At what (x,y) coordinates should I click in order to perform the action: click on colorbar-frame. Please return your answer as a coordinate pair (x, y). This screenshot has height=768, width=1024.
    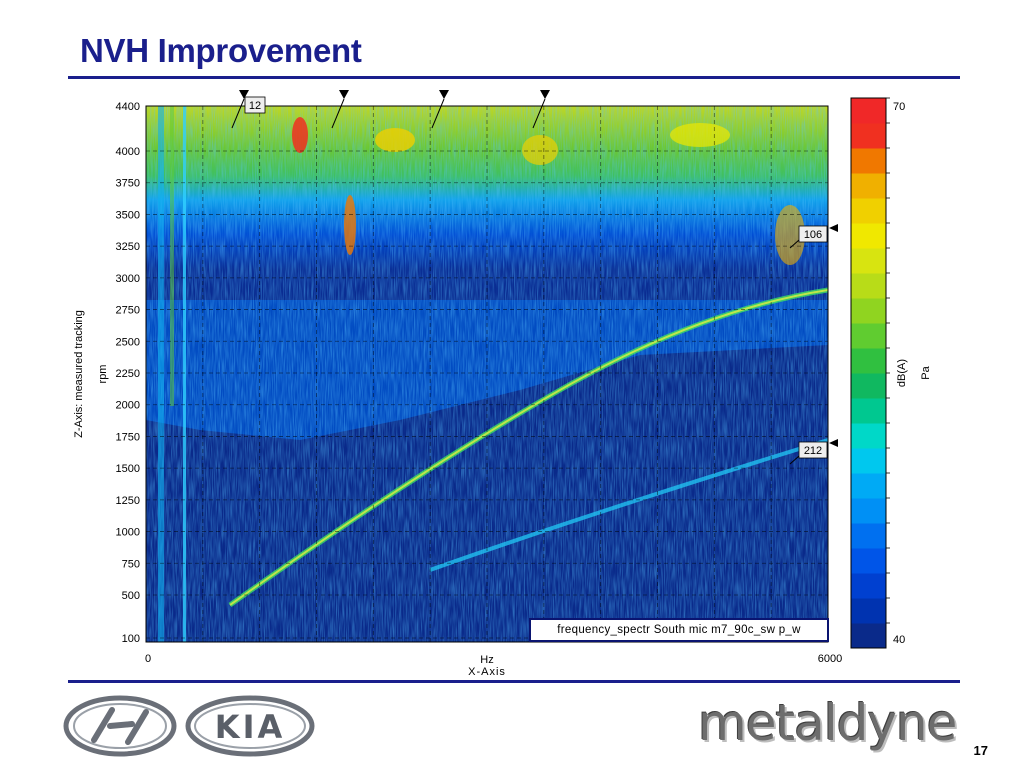
    Looking at the image, I should click on (868, 373).